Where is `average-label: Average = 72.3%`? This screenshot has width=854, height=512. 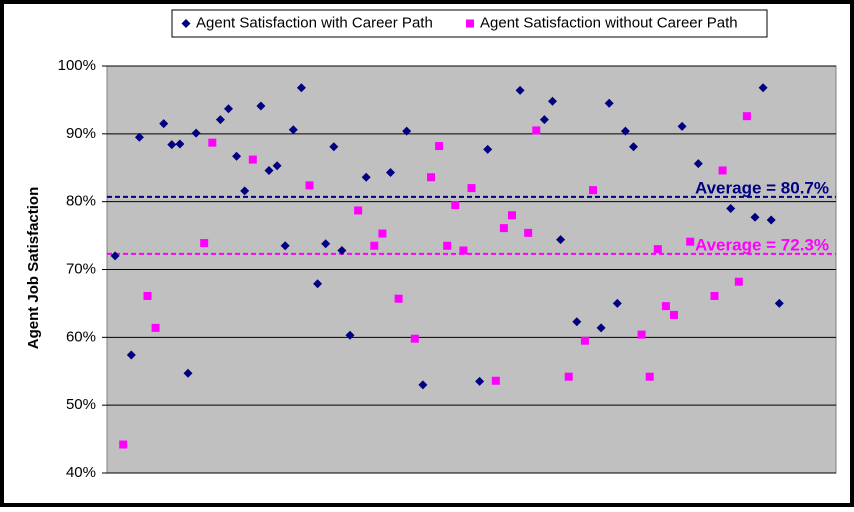
average-label: Average = 72.3% is located at coordinates (762, 244).